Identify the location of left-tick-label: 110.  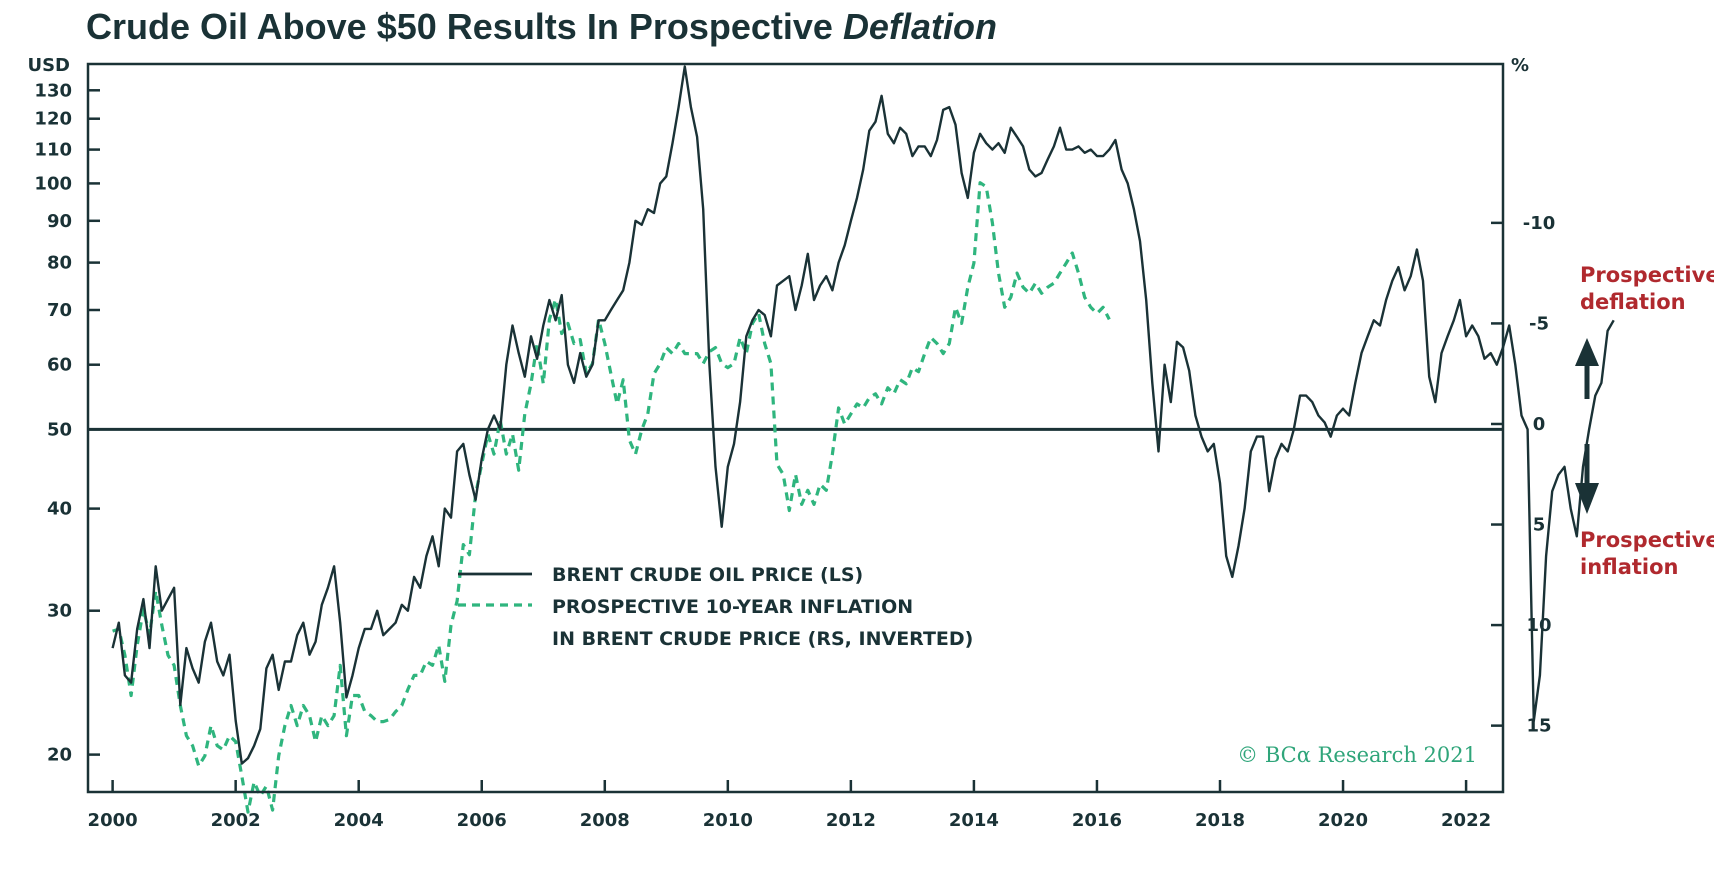
(53, 150).